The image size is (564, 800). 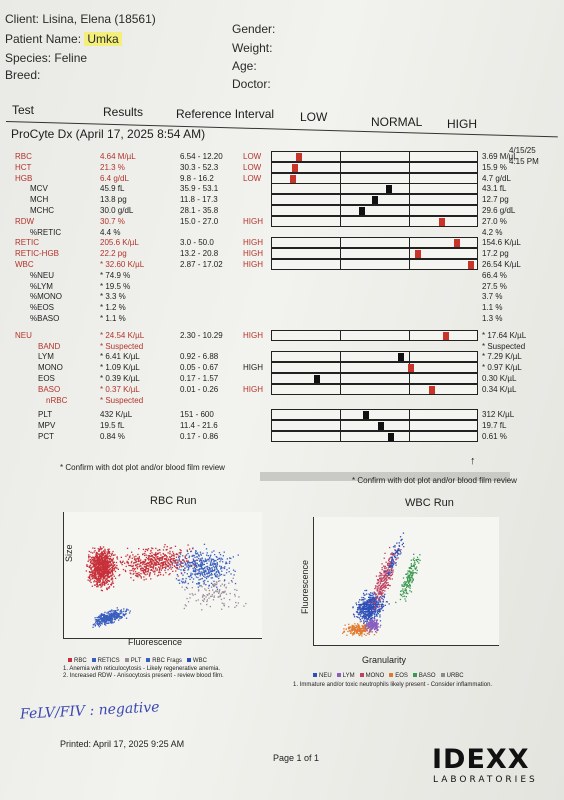 What do you see at coordinates (114, 178) in the screenshot?
I see `result-value-hgb: 6.4 g/dL` at bounding box center [114, 178].